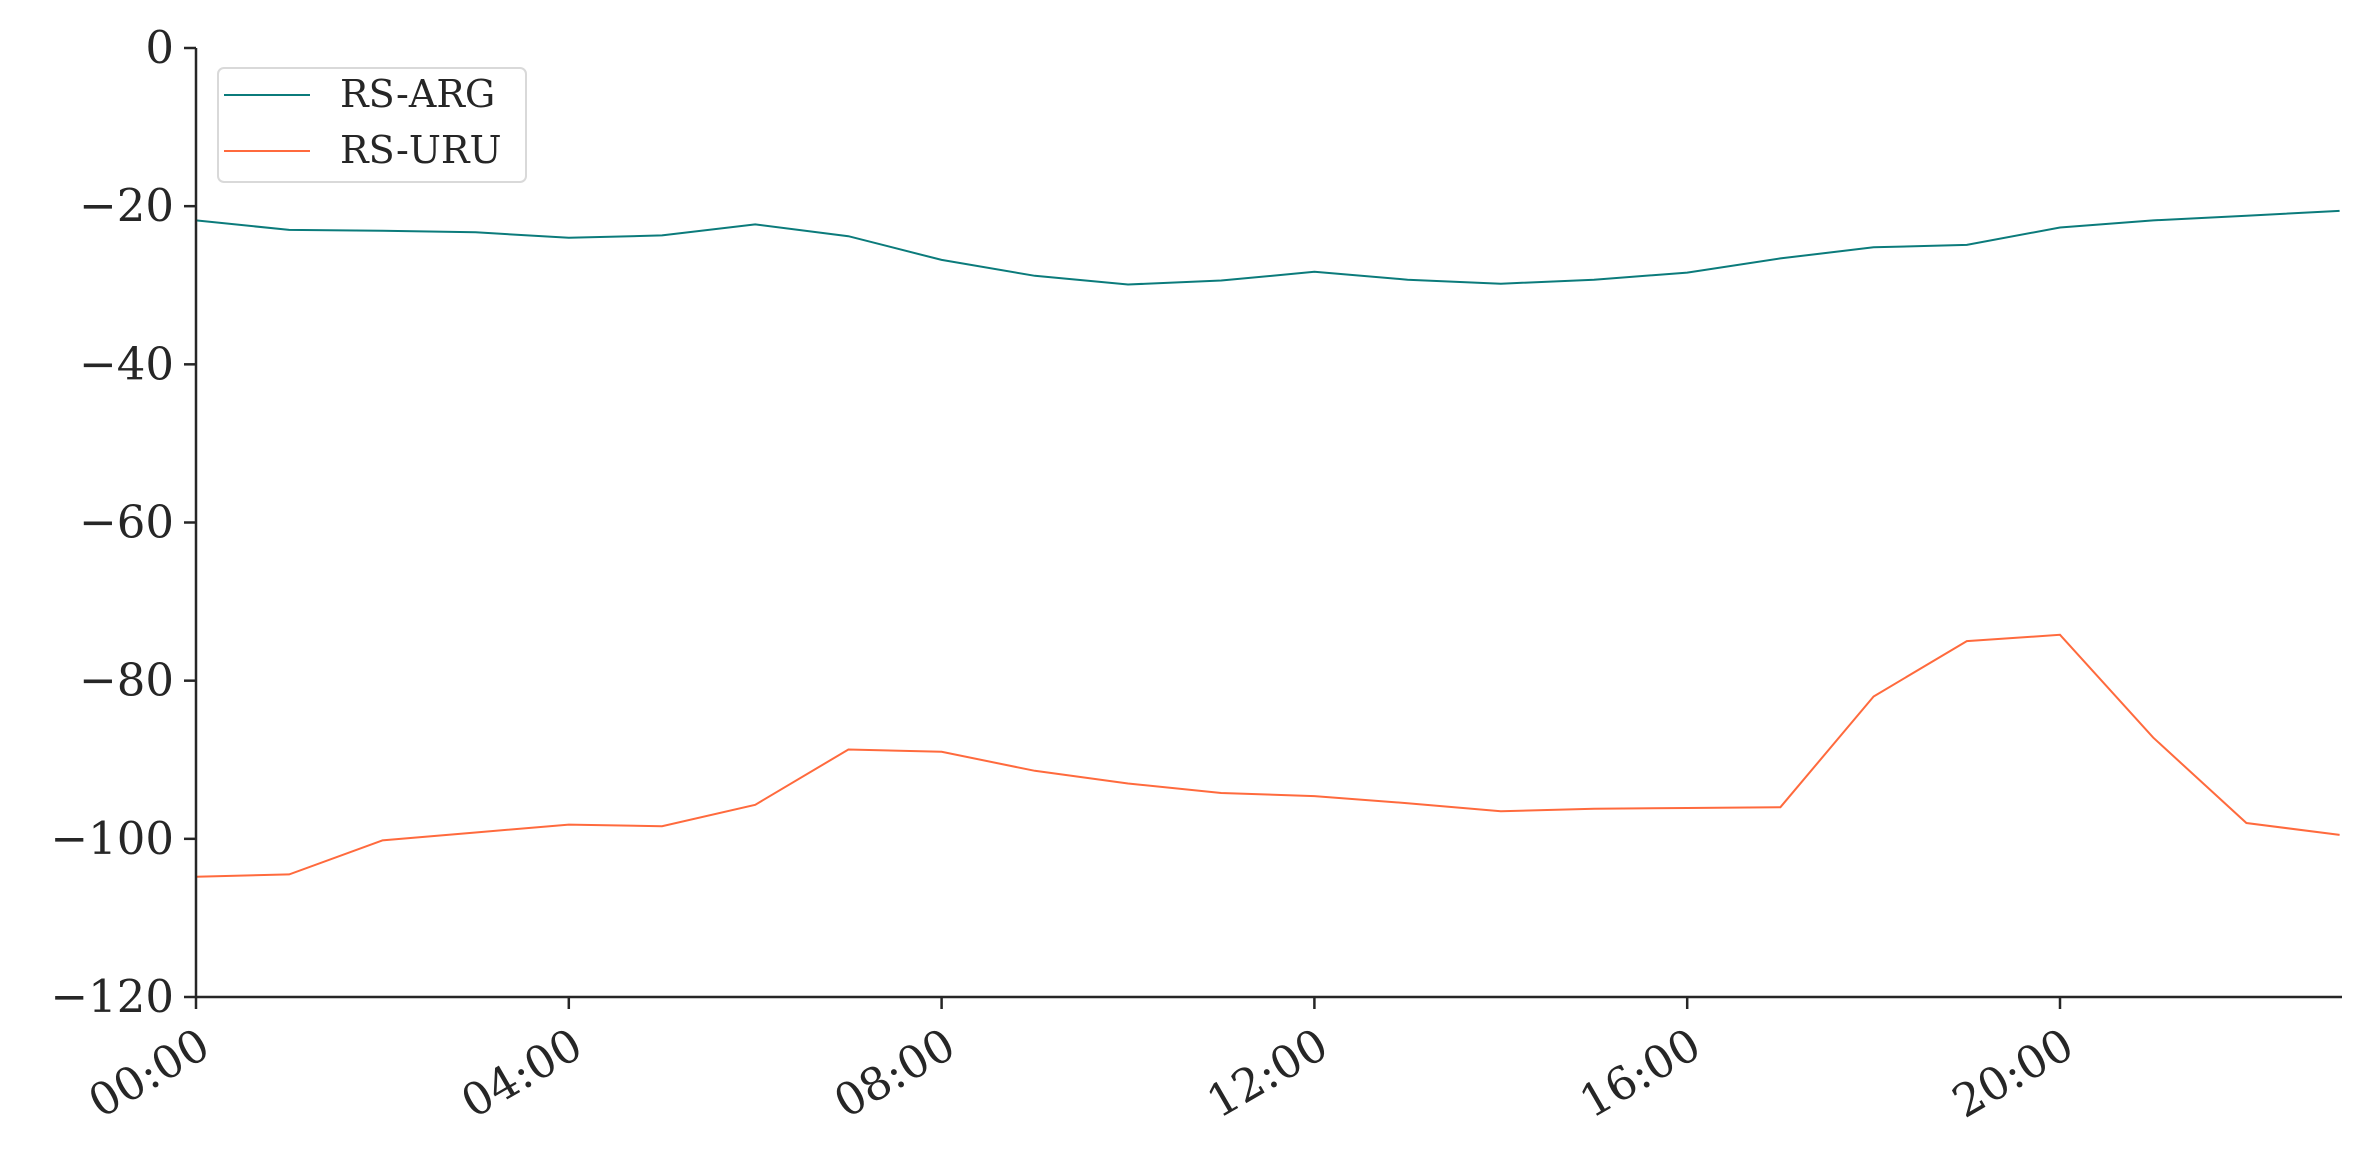 The image size is (2370, 1170). What do you see at coordinates (148, 1073) in the screenshot?
I see `x-tick-label: 00:00` at bounding box center [148, 1073].